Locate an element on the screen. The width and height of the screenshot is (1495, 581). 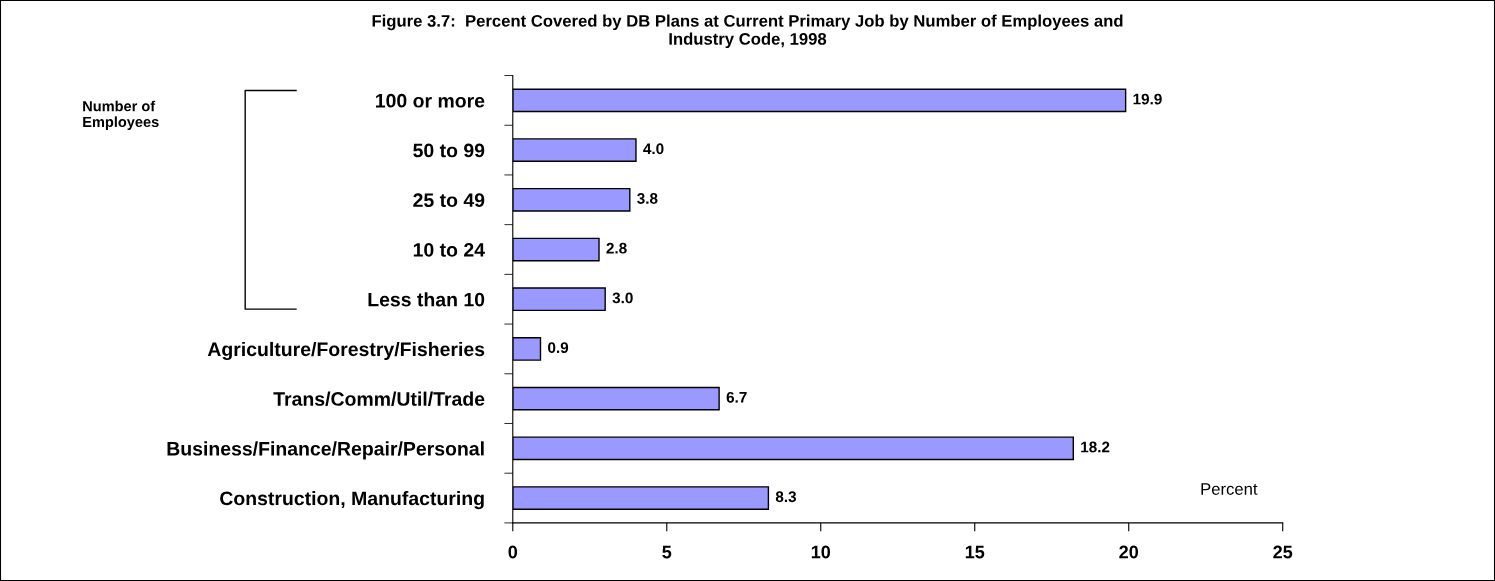
y-tick-label: 100 or more is located at coordinates (430, 100).